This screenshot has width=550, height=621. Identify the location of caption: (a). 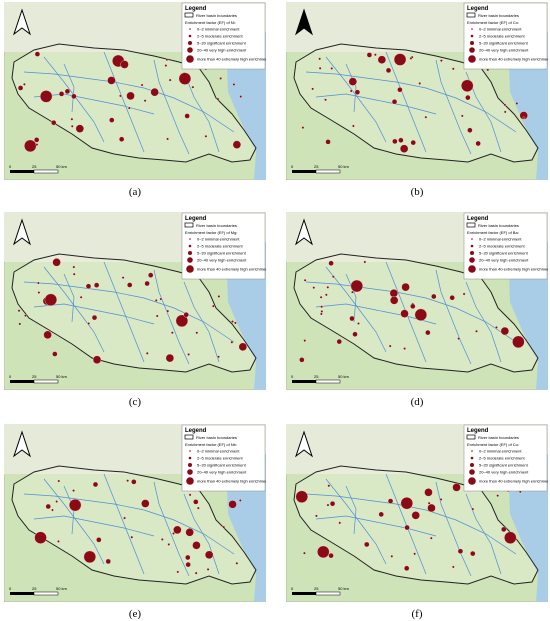
(135, 192).